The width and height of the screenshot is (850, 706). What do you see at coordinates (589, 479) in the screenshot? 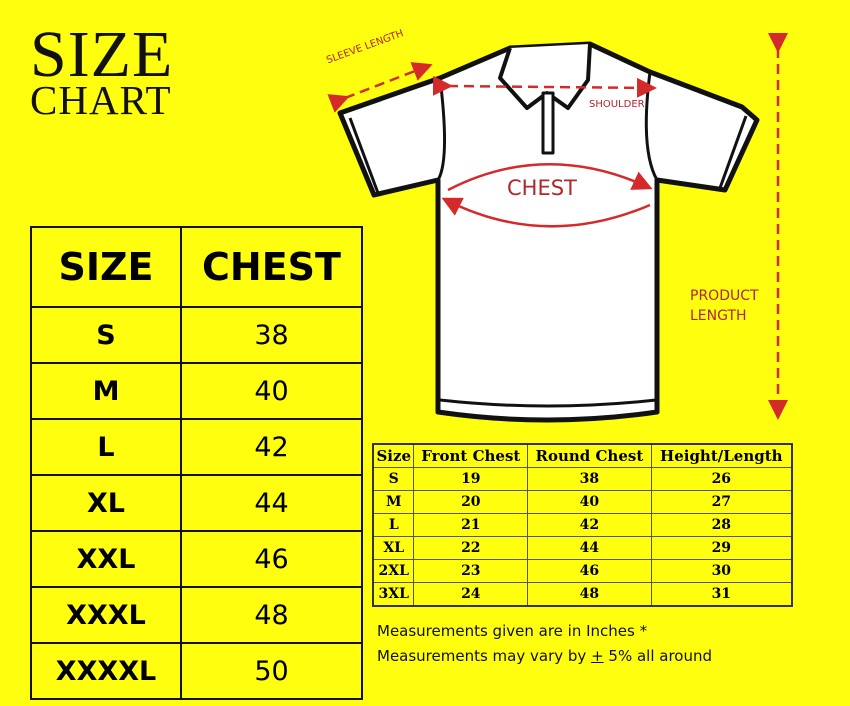
I see `round-chest-cell: 38` at bounding box center [589, 479].